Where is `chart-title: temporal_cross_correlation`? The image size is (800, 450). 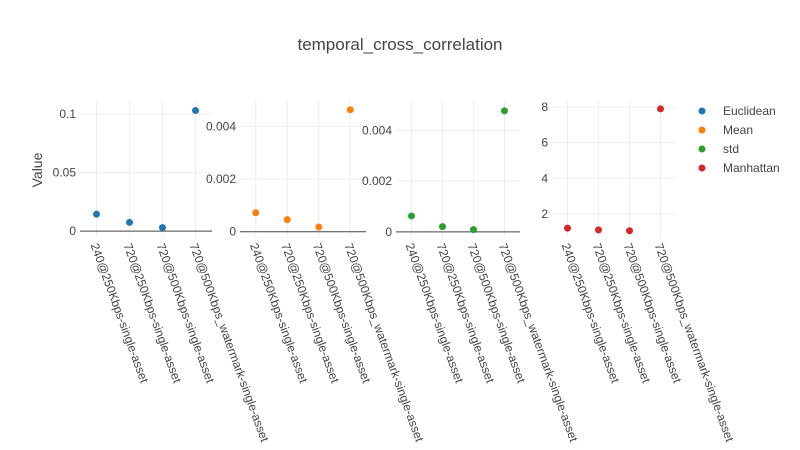 chart-title: temporal_cross_correlation is located at coordinates (399, 44).